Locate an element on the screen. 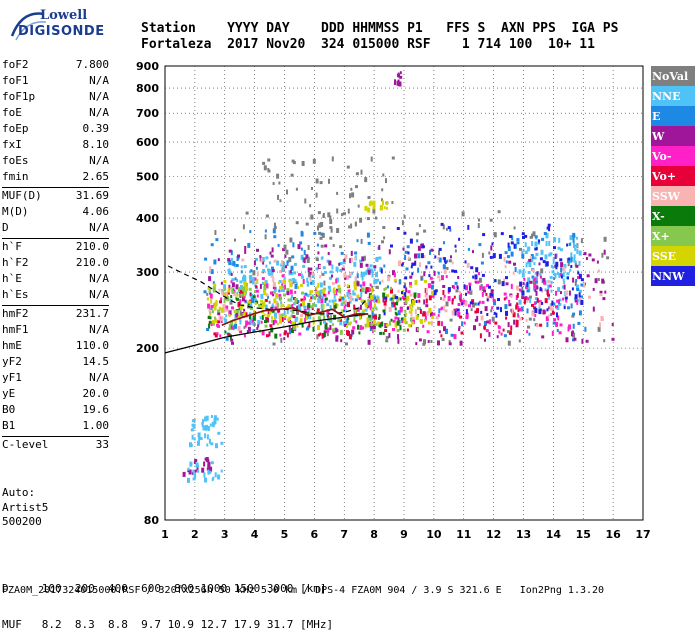 The image size is (700, 643). param-value: 110.0 is located at coordinates (92, 345).